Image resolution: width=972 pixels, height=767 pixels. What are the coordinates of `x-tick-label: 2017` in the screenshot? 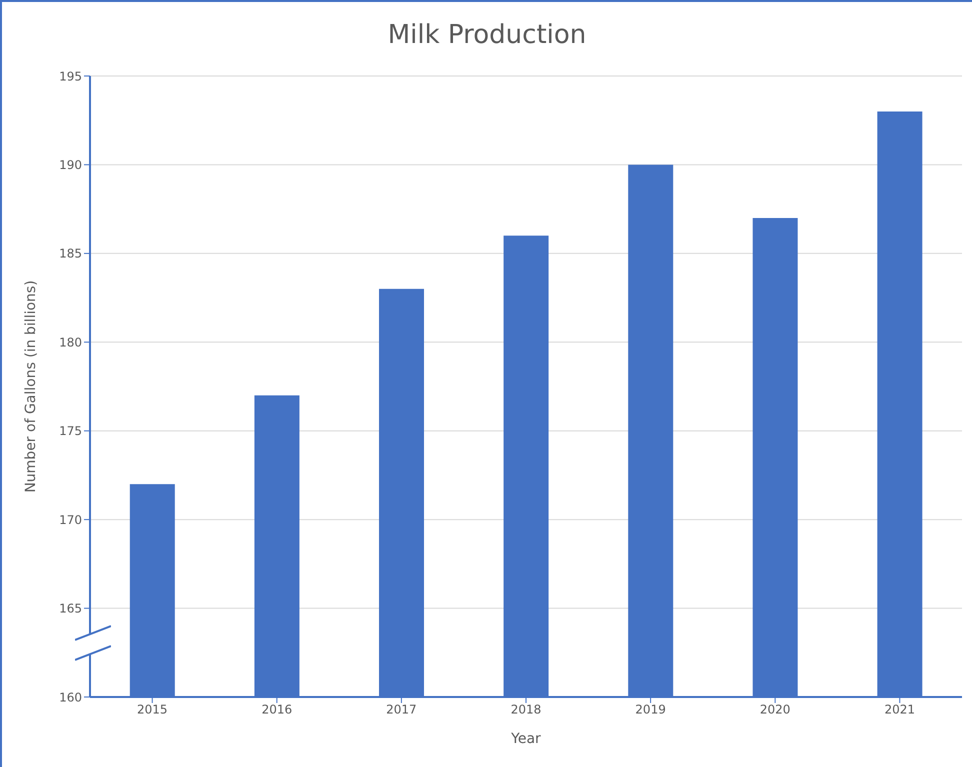 It's located at (401, 709).